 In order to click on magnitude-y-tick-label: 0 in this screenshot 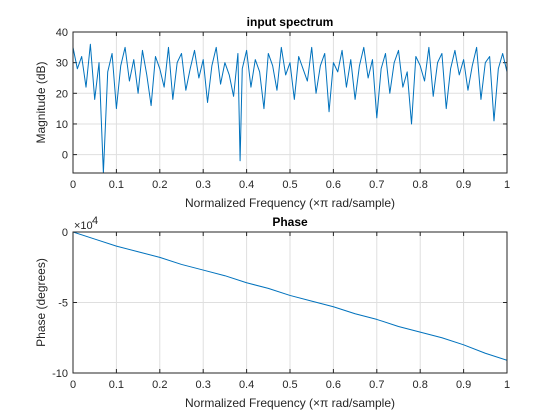, I will do `click(65, 156)`.